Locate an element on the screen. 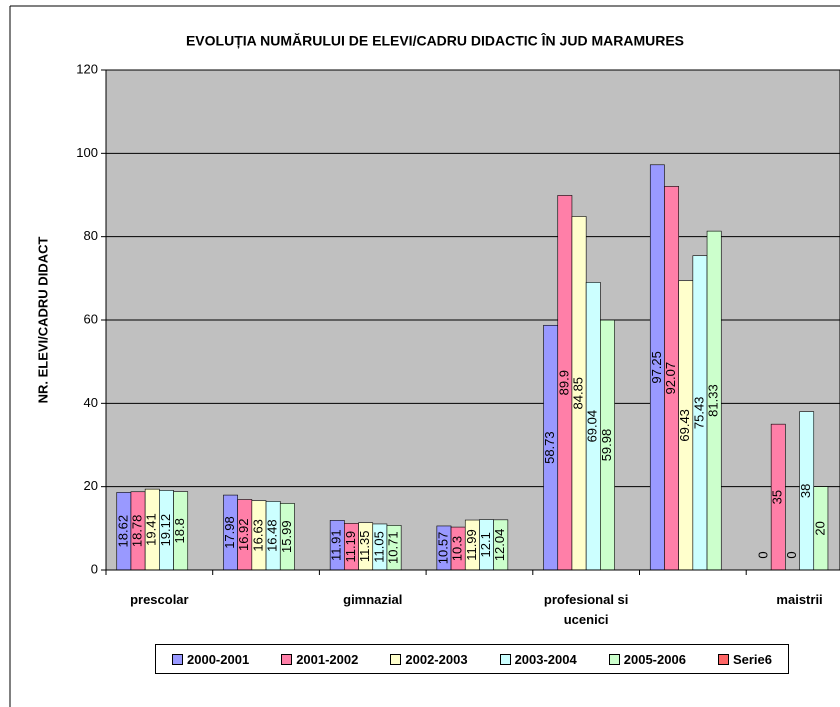 This screenshot has height=707, width=840. y-axis-label: NR. ELEVI/CADRU DIDACT is located at coordinates (42, 320).